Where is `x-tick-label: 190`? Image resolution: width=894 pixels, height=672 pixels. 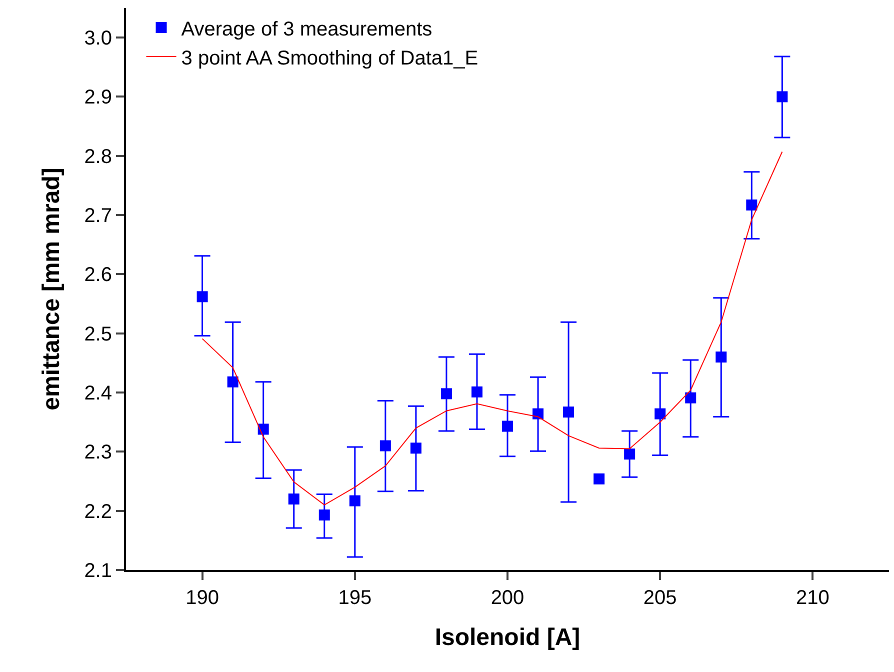
x-tick-label: 190 is located at coordinates (202, 598).